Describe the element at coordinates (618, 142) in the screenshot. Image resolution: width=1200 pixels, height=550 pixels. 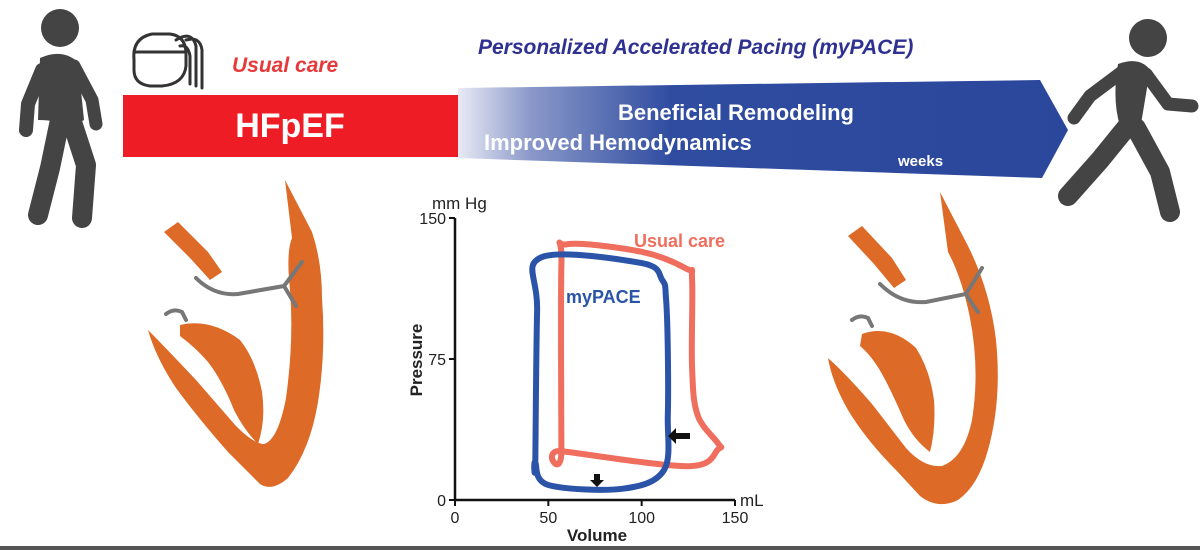
I see `hemodynamics-label: Improved Hemodynamics` at that location.